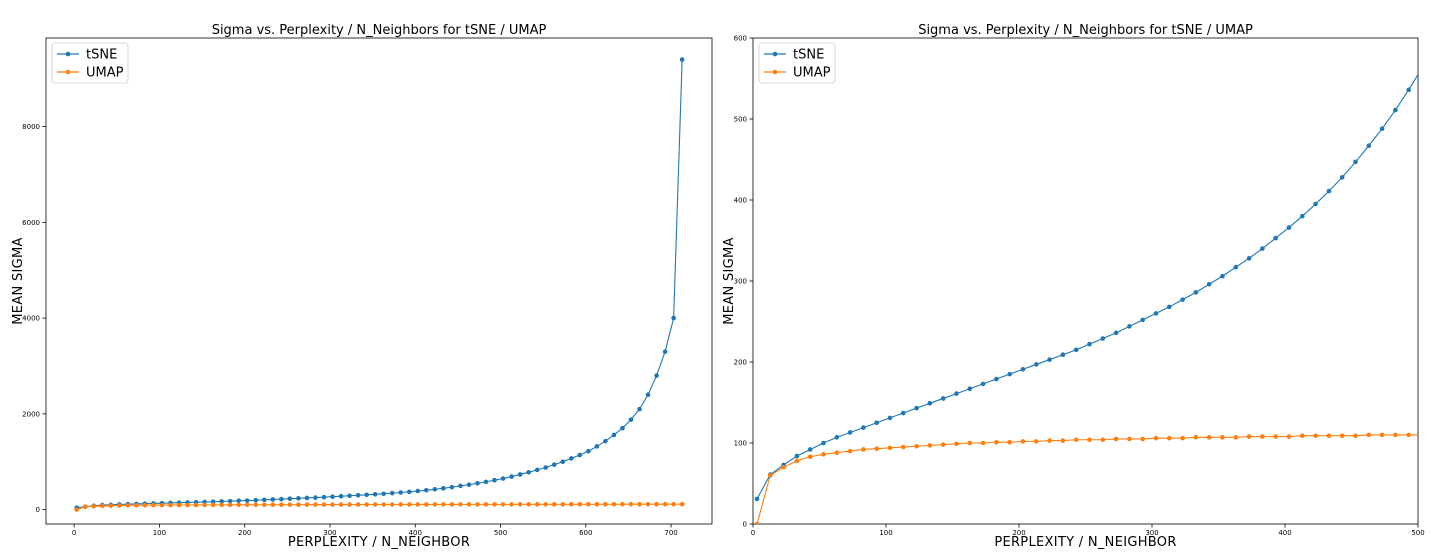  I want to click on chart-left-ytick-label: 8000, so click(31, 127).